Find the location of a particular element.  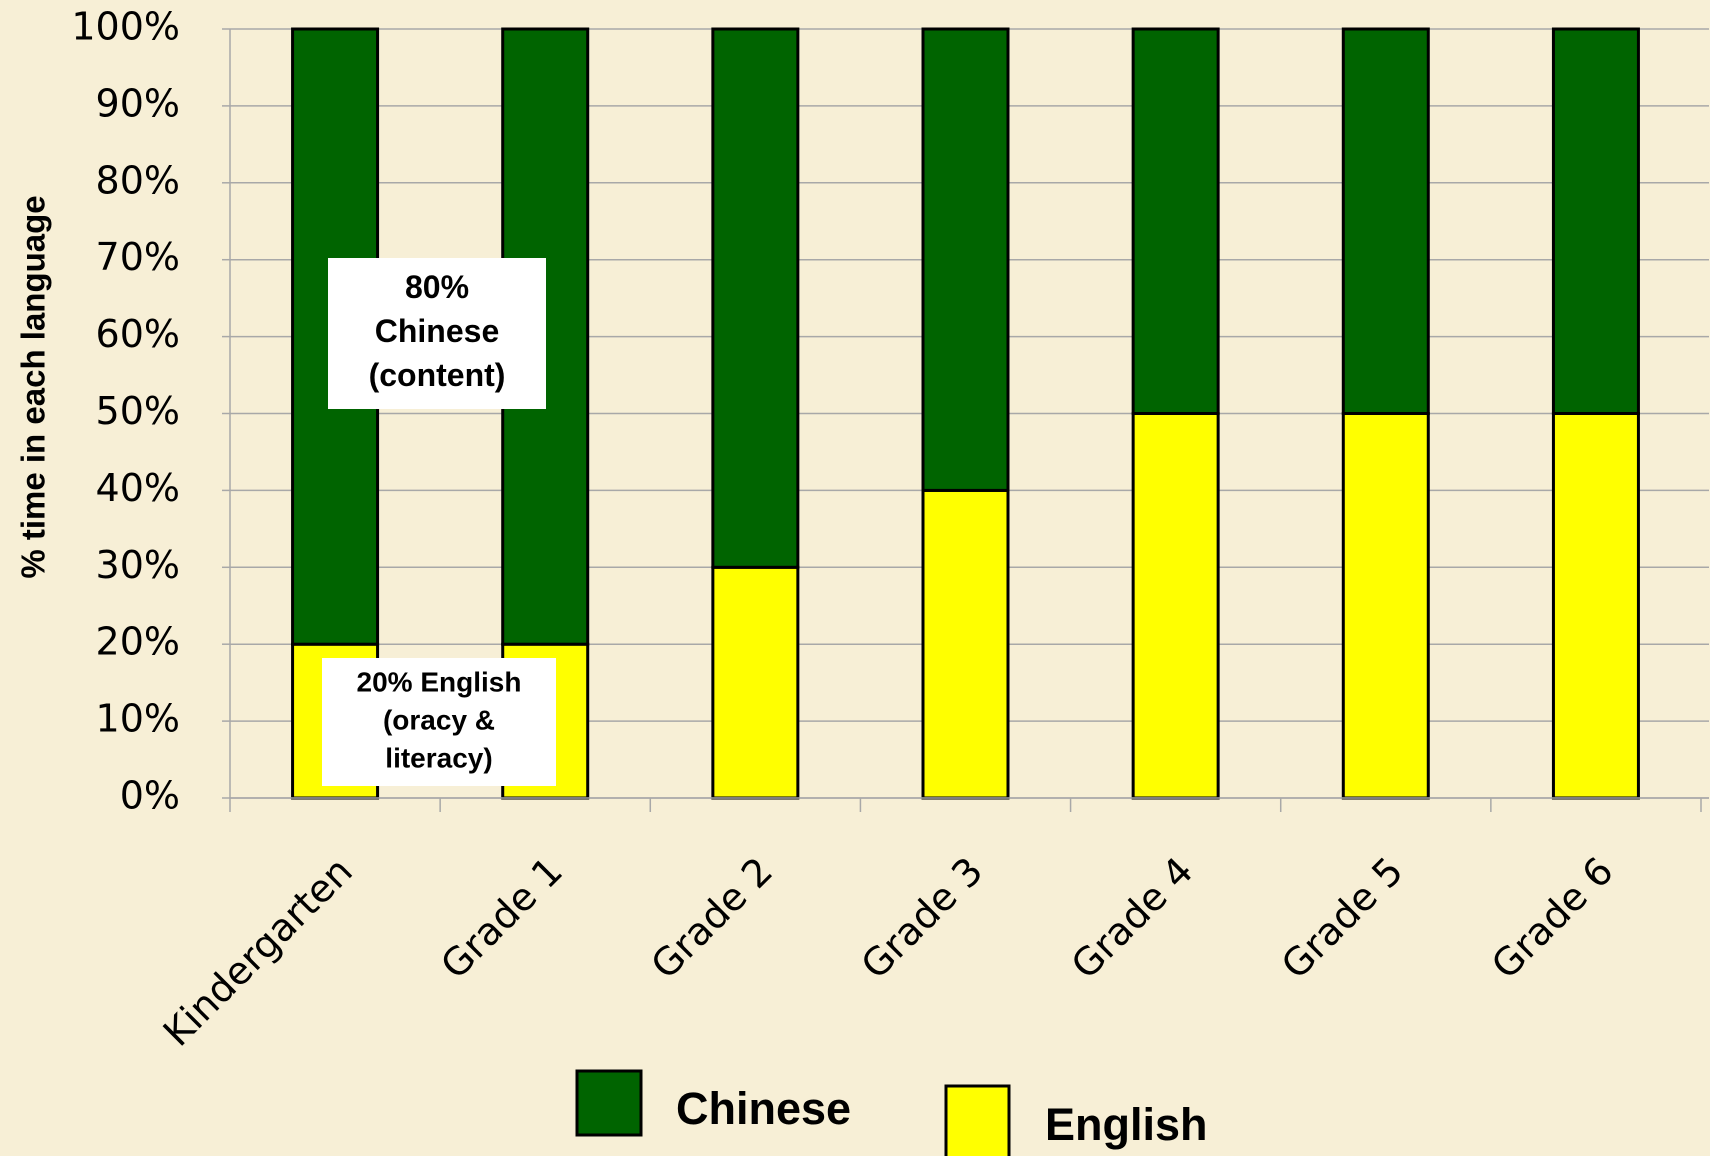

y-tick-label: 100% is located at coordinates (125, 27).